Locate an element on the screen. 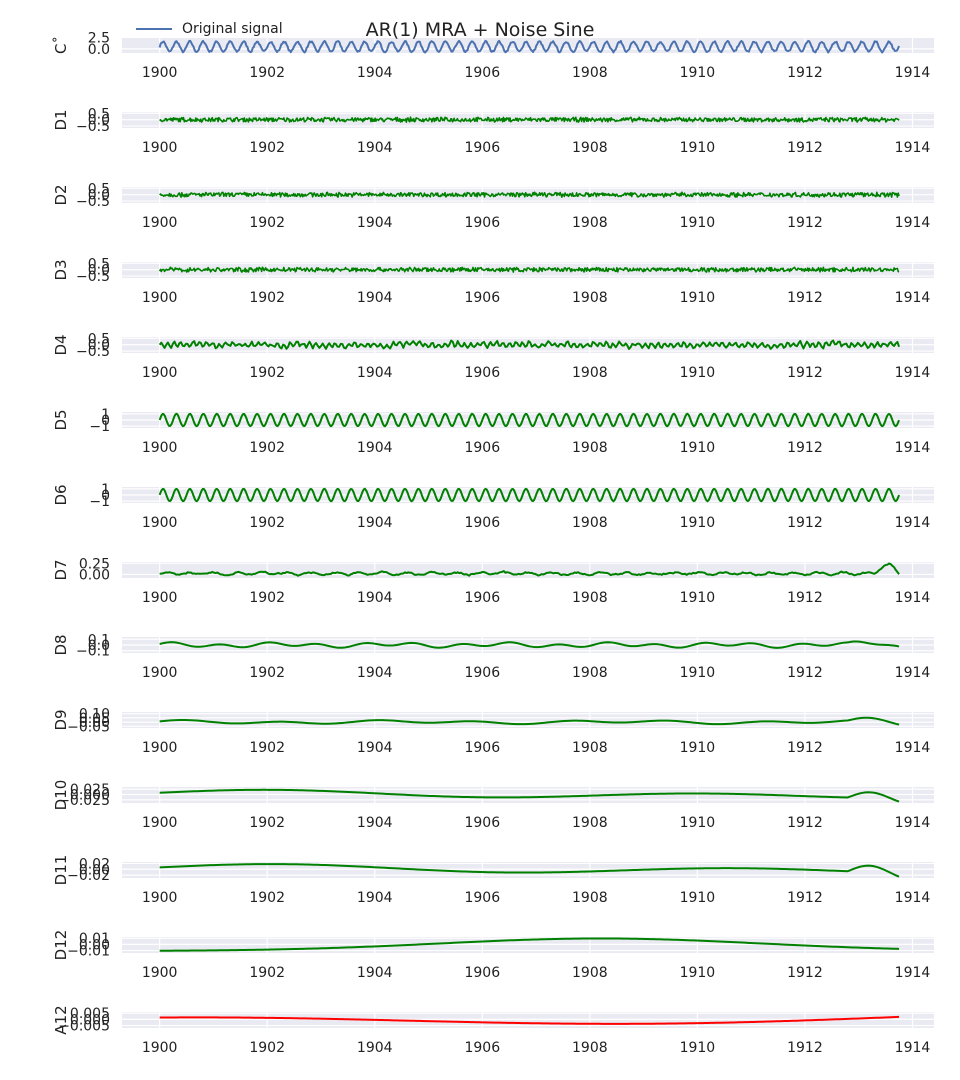  y-axis-label: D6 is located at coordinates (61, 494).